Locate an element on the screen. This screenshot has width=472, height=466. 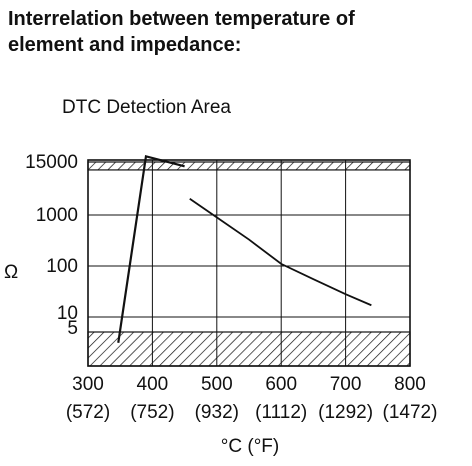
detection-area-annotation: DTC Detection Area is located at coordinates (146, 107).